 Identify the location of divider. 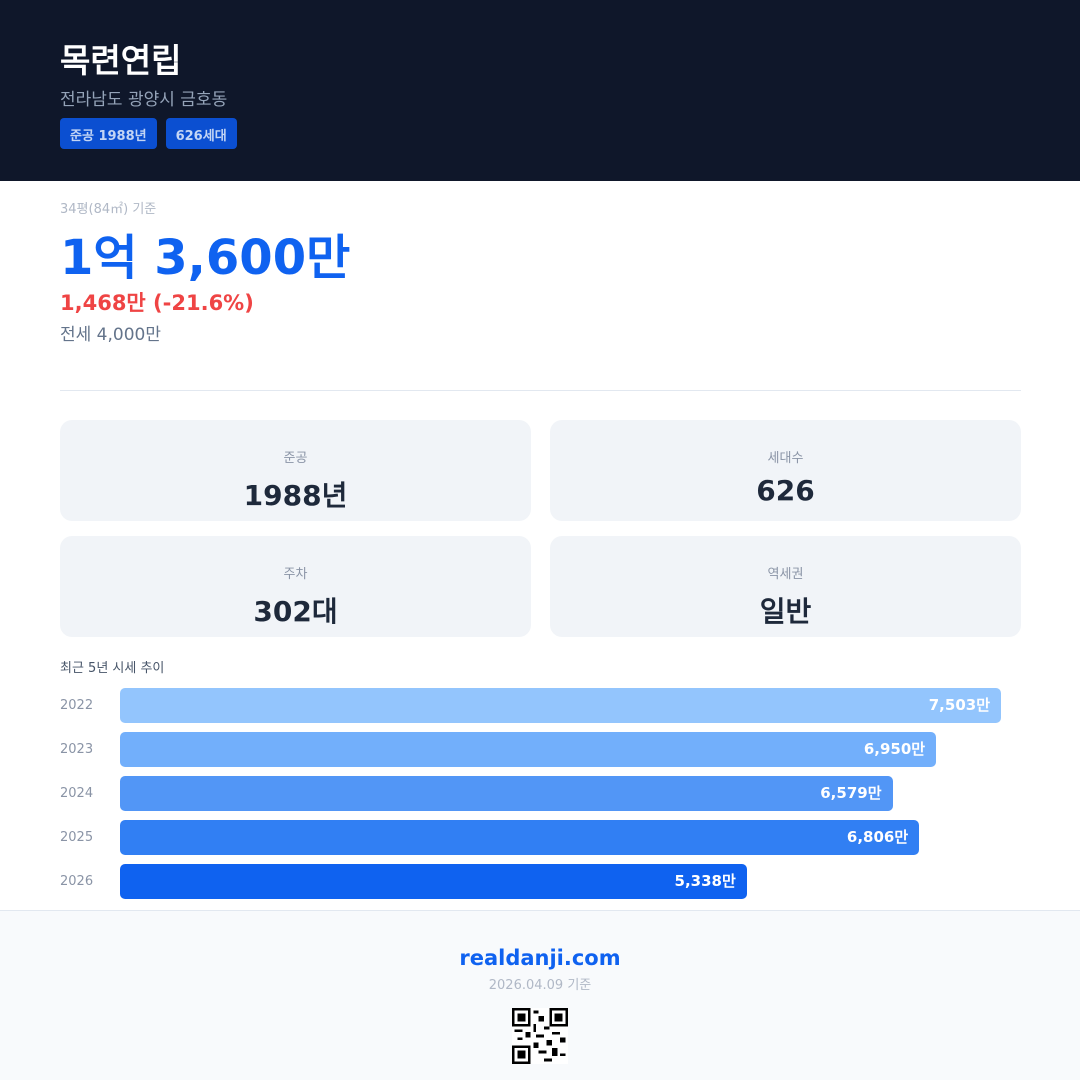
(540, 390).